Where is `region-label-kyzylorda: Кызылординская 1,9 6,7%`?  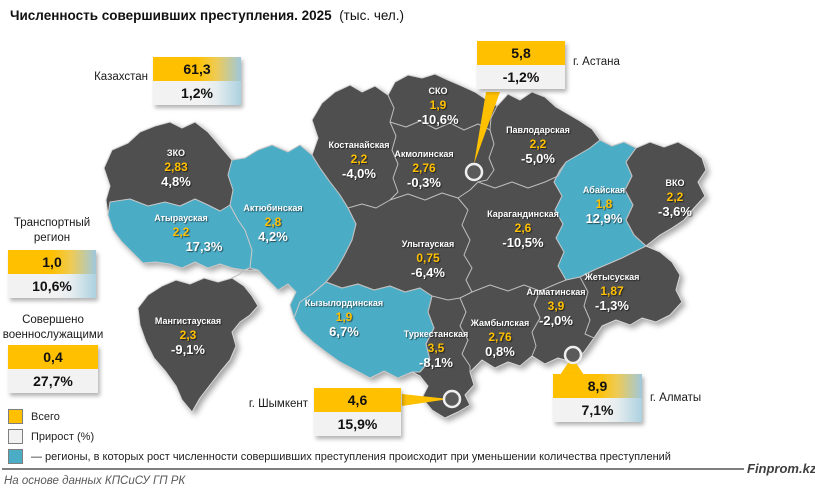
region-label-kyzylorda: Кызылординская 1,9 6,7% is located at coordinates (344, 318).